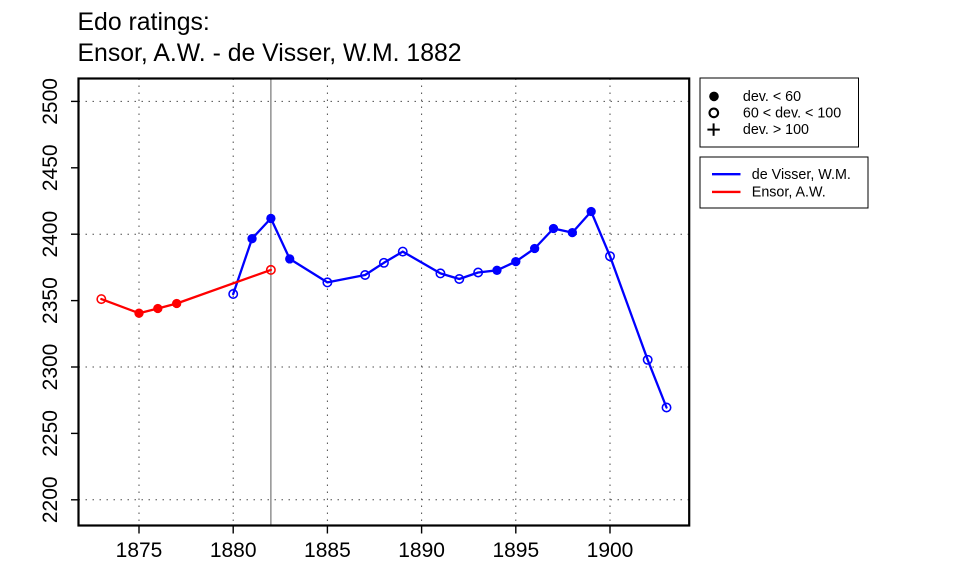 Image resolution: width=960 pixels, height=576 pixels. I want to click on svg-text:Ensor, A.W. - de Visser, W.M.: Ensor, A.W. - de Visser, W.M. 1882, so click(270, 53).